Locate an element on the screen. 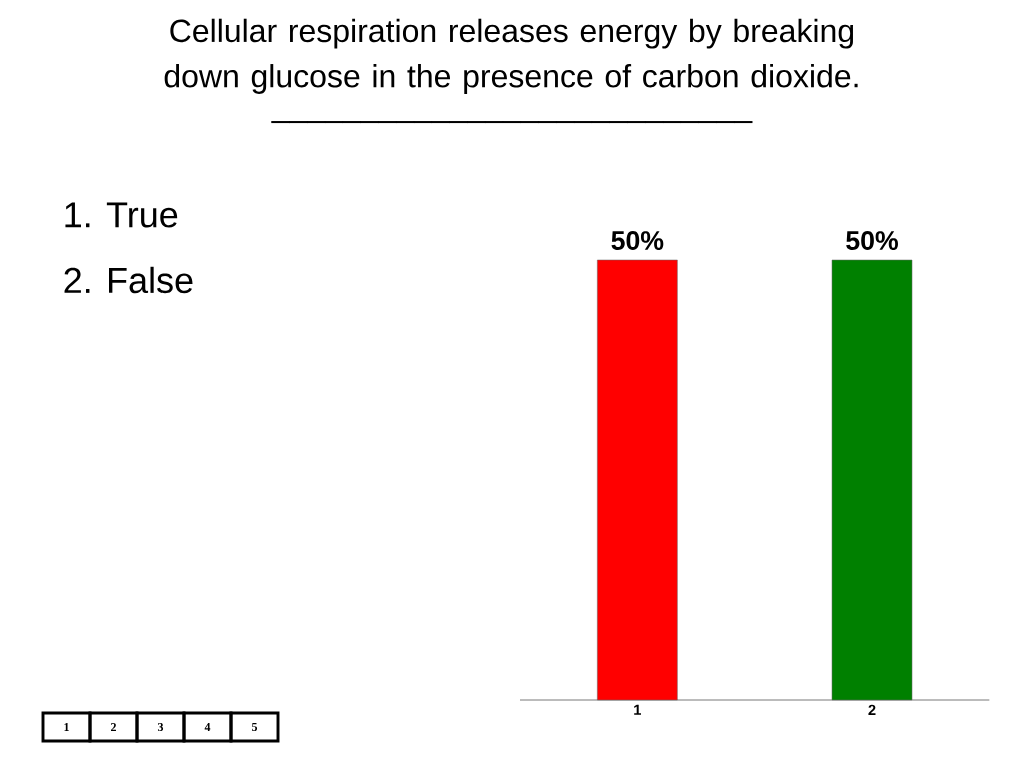 This screenshot has width=1024, height=768. chart-subtitle: ___________________________ is located at coordinates (512, 122).